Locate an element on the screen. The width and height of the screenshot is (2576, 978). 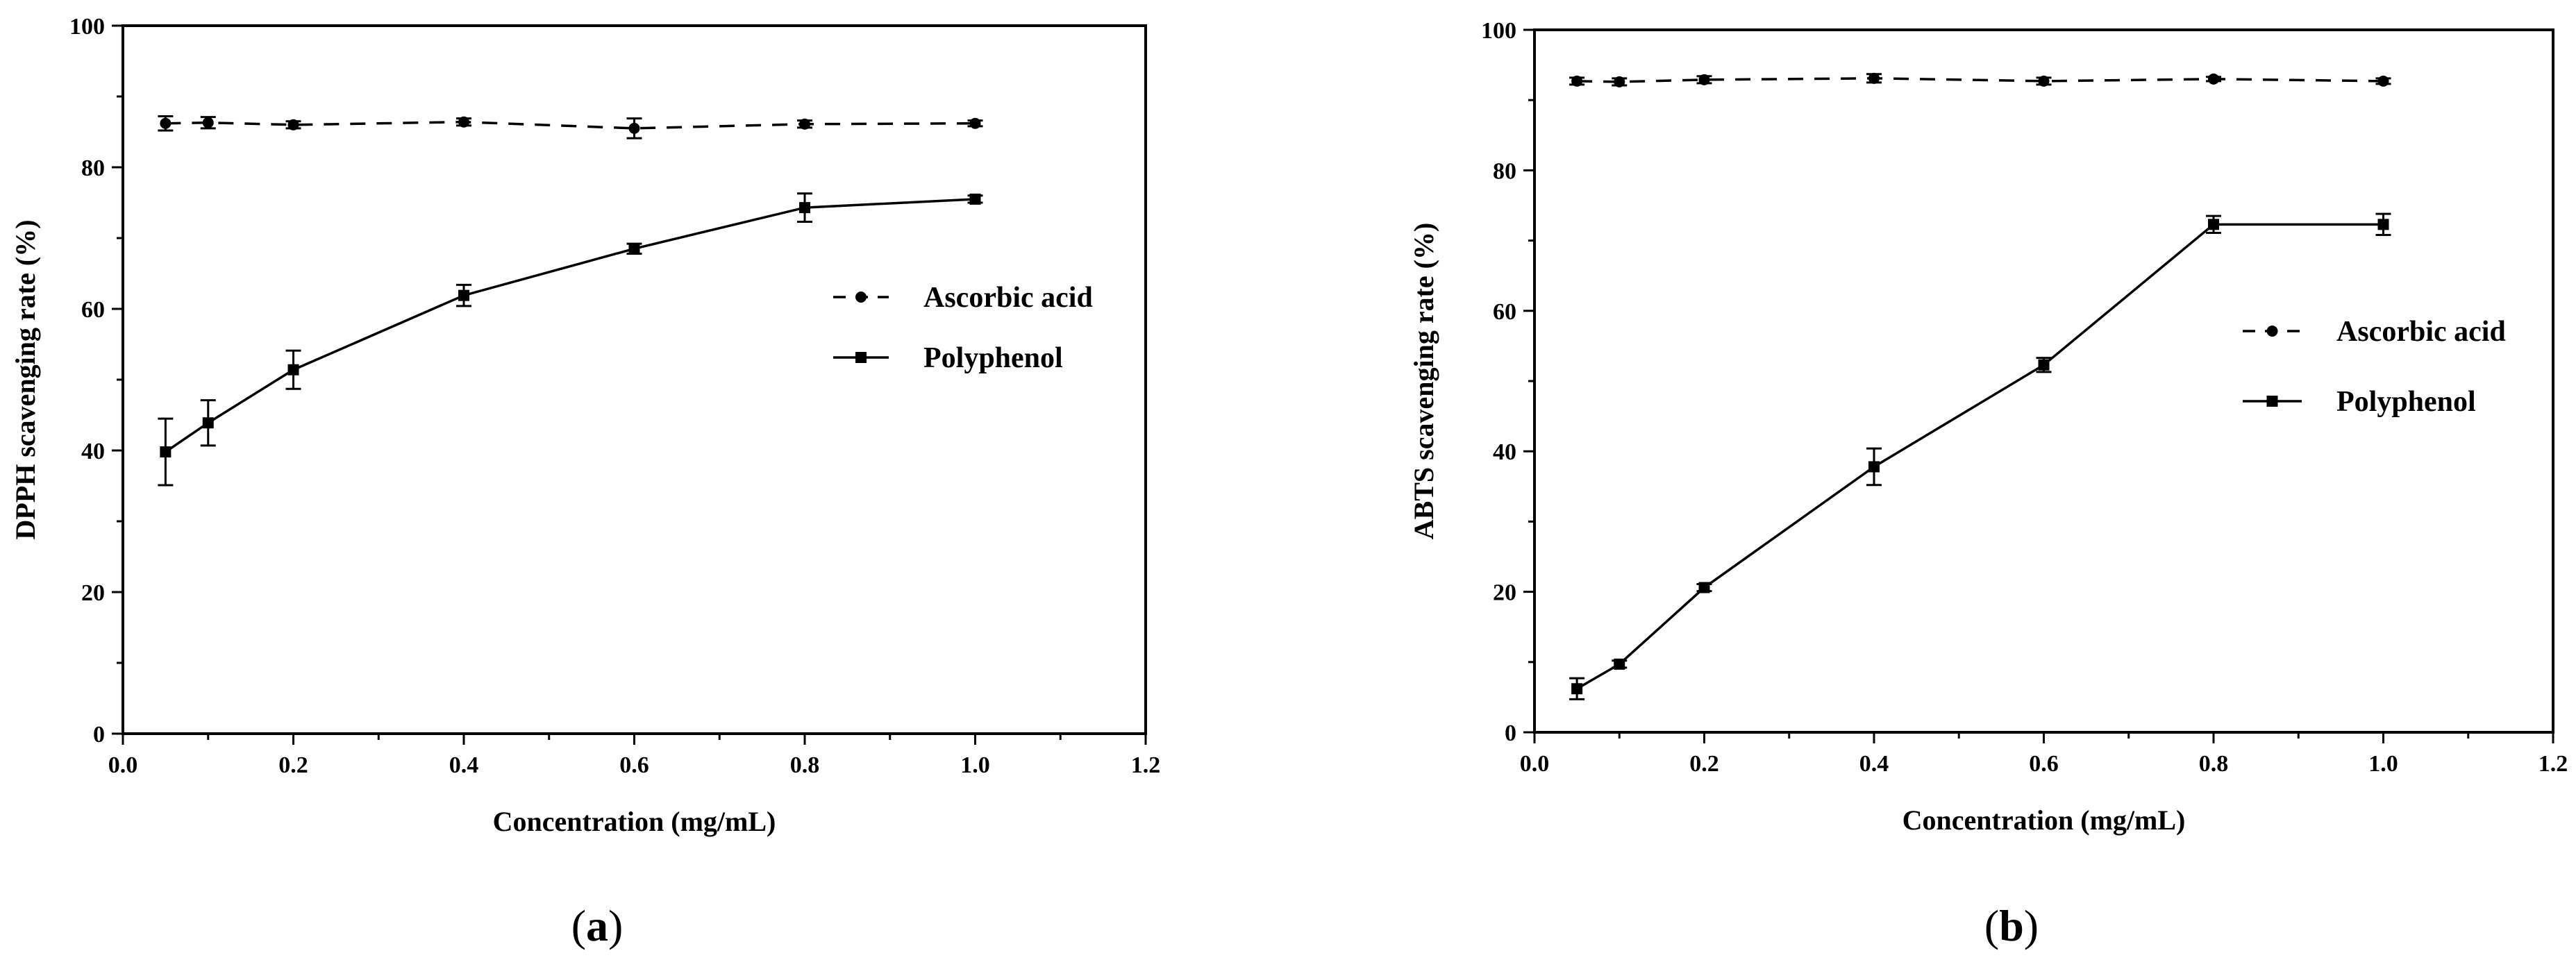
panel-label-letter: a is located at coordinates (597, 925).